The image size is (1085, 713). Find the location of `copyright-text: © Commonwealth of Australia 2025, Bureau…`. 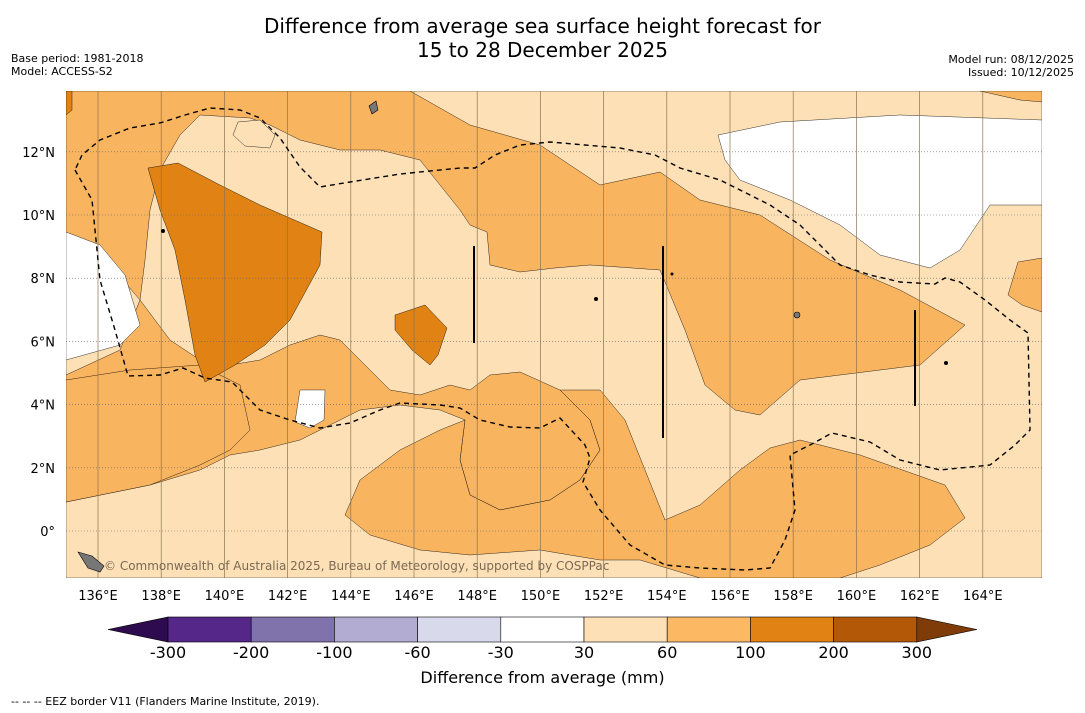

copyright-text: © Commonwealth of Australia 2025, Bureau… is located at coordinates (356, 566).